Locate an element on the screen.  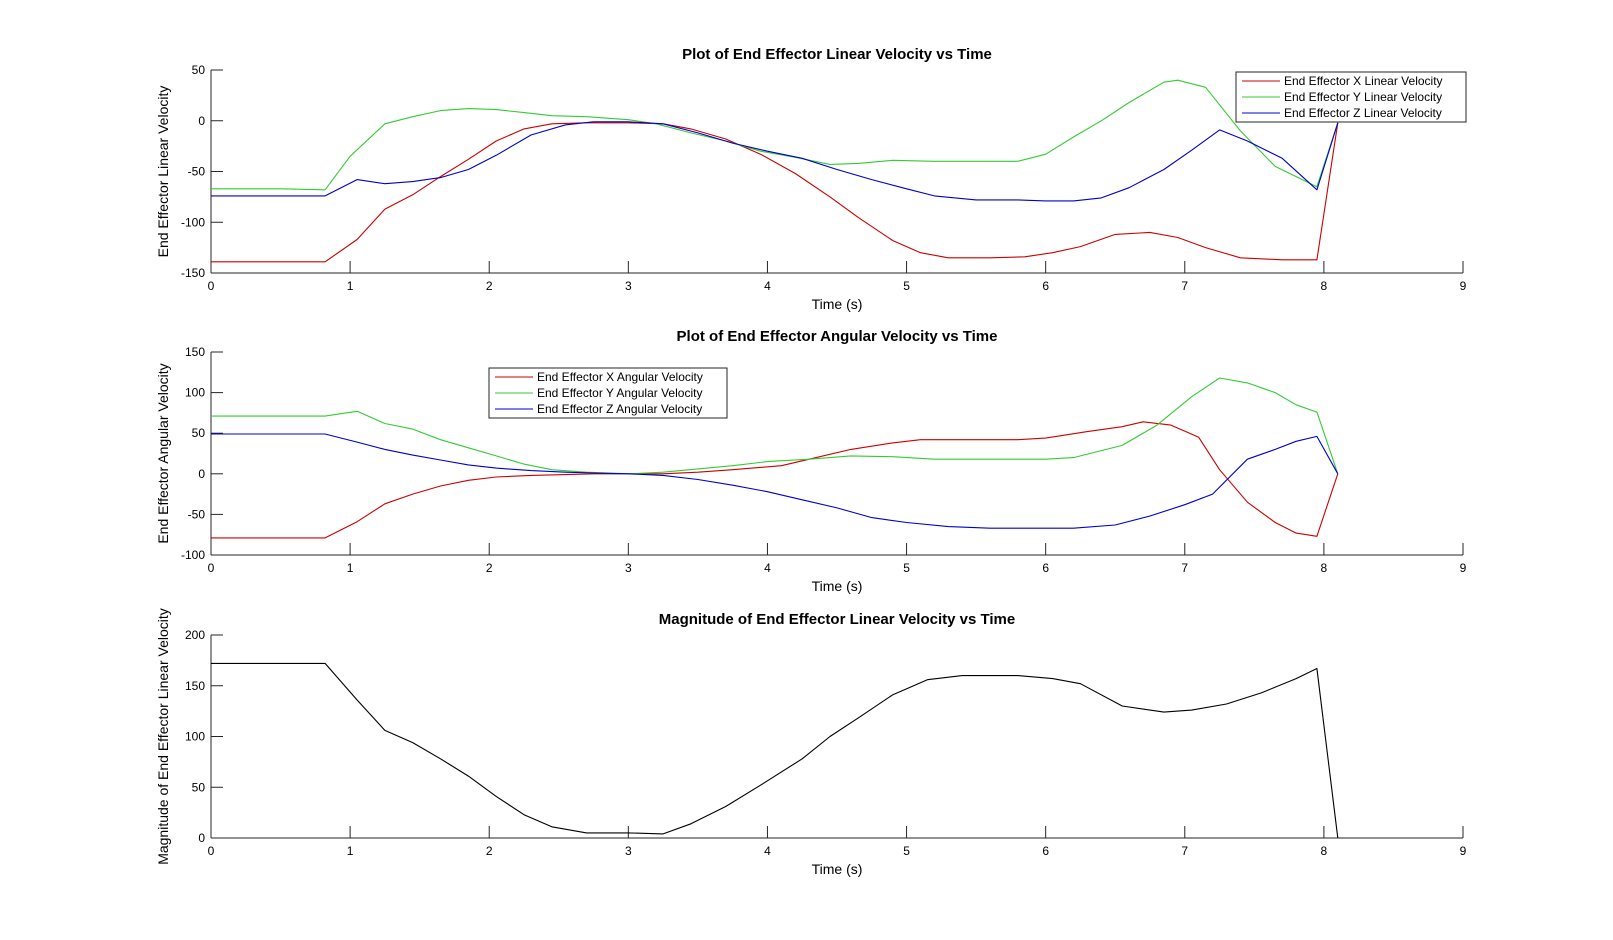
legend-entry: End Effector Z Angular Velocity is located at coordinates (619, 409).